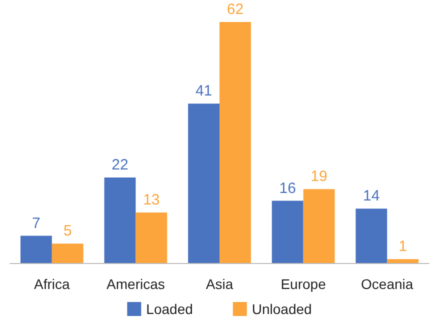 Image resolution: width=439 pixels, height=325 pixels. I want to click on data-label: 19, so click(319, 177).